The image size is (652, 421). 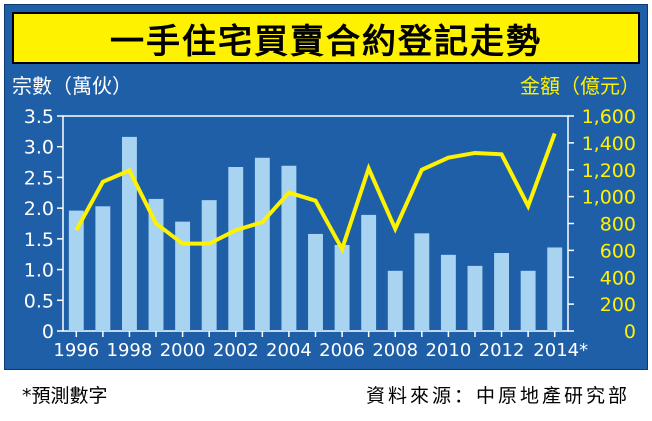 What do you see at coordinates (618, 251) in the screenshot?
I see `y2-tick-label: 600` at bounding box center [618, 251].